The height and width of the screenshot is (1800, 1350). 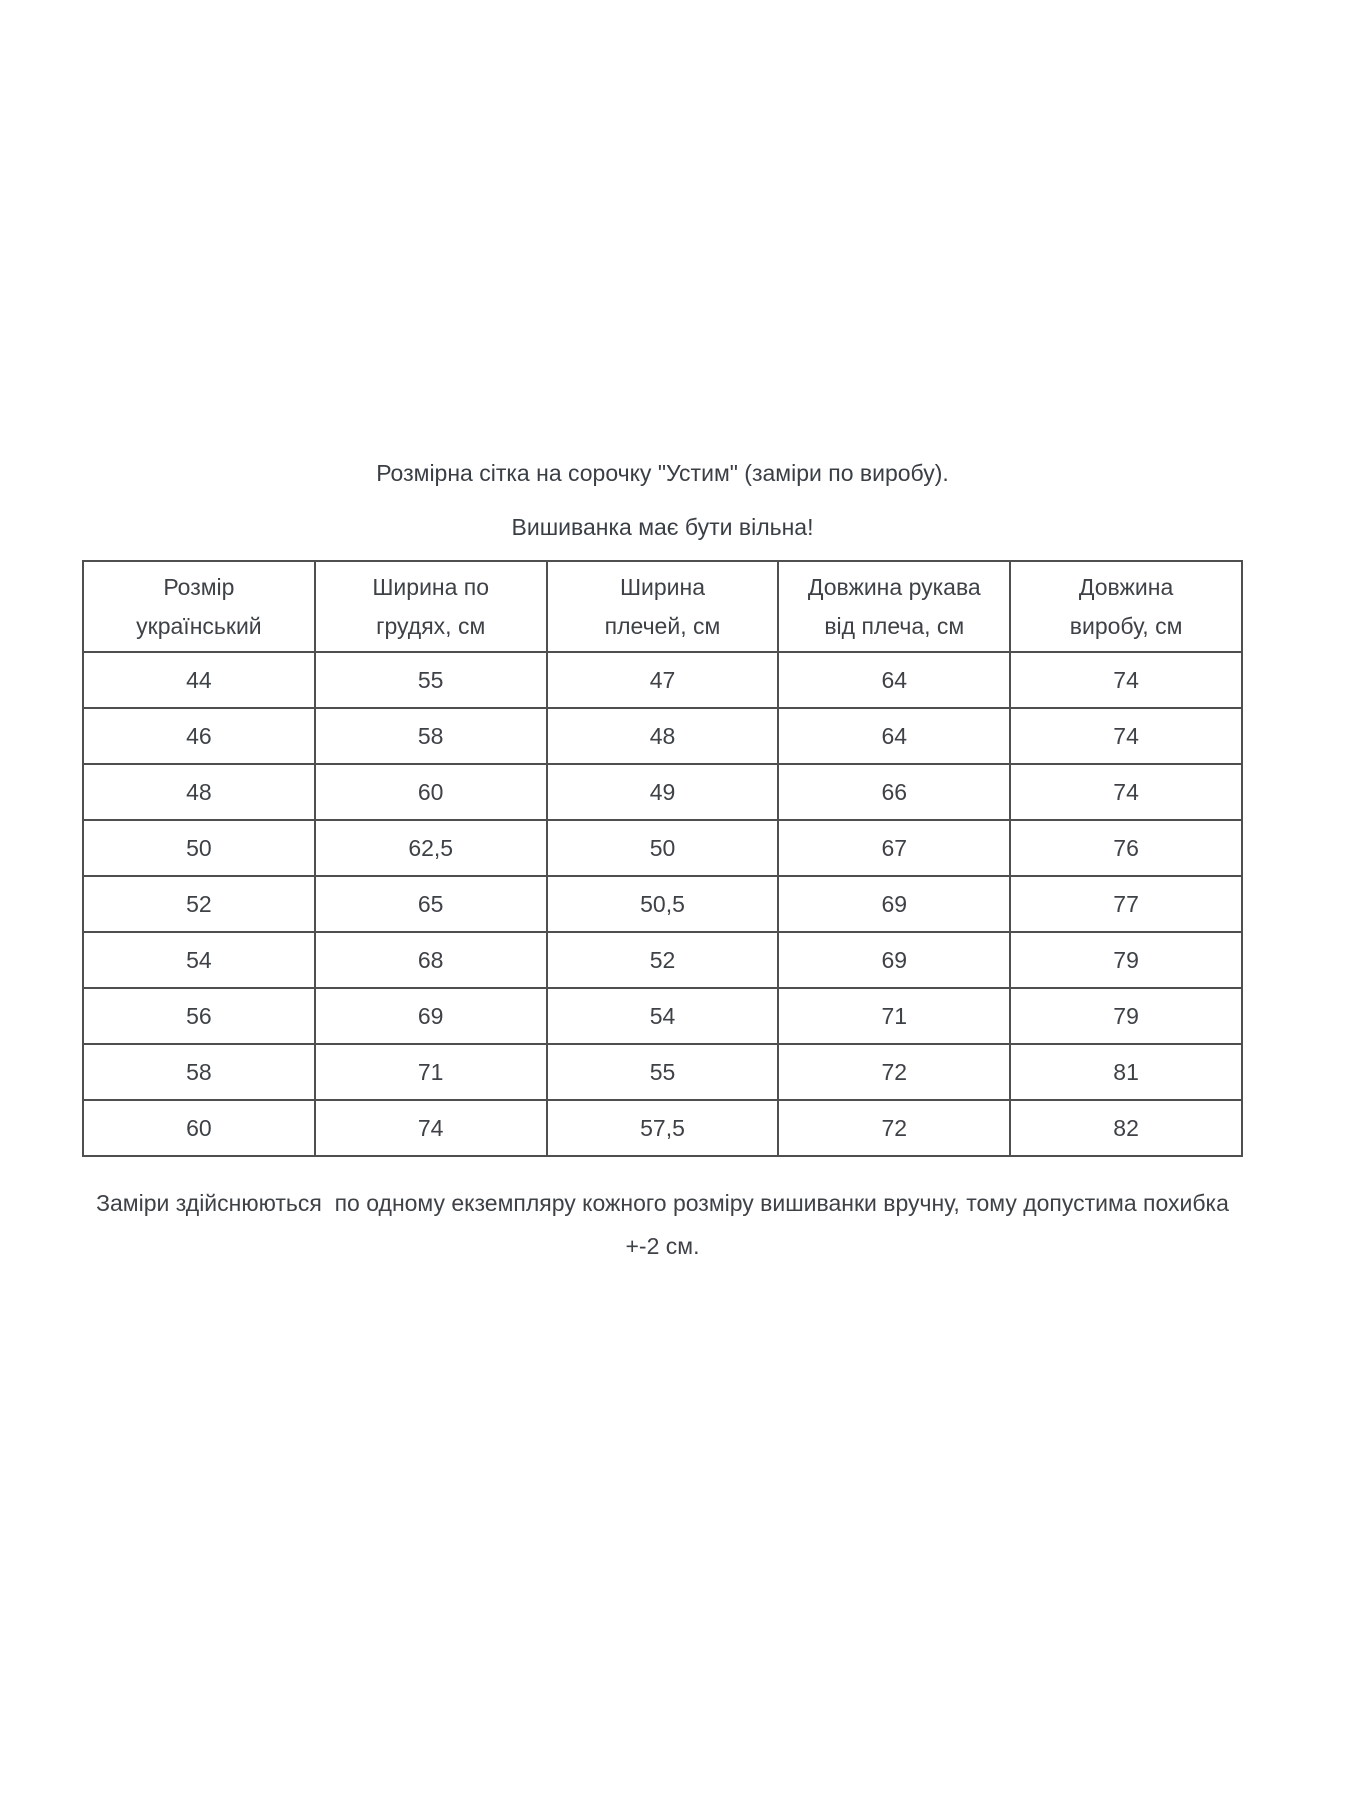 I want to click on table-cell: 50,5, so click(x=662, y=904).